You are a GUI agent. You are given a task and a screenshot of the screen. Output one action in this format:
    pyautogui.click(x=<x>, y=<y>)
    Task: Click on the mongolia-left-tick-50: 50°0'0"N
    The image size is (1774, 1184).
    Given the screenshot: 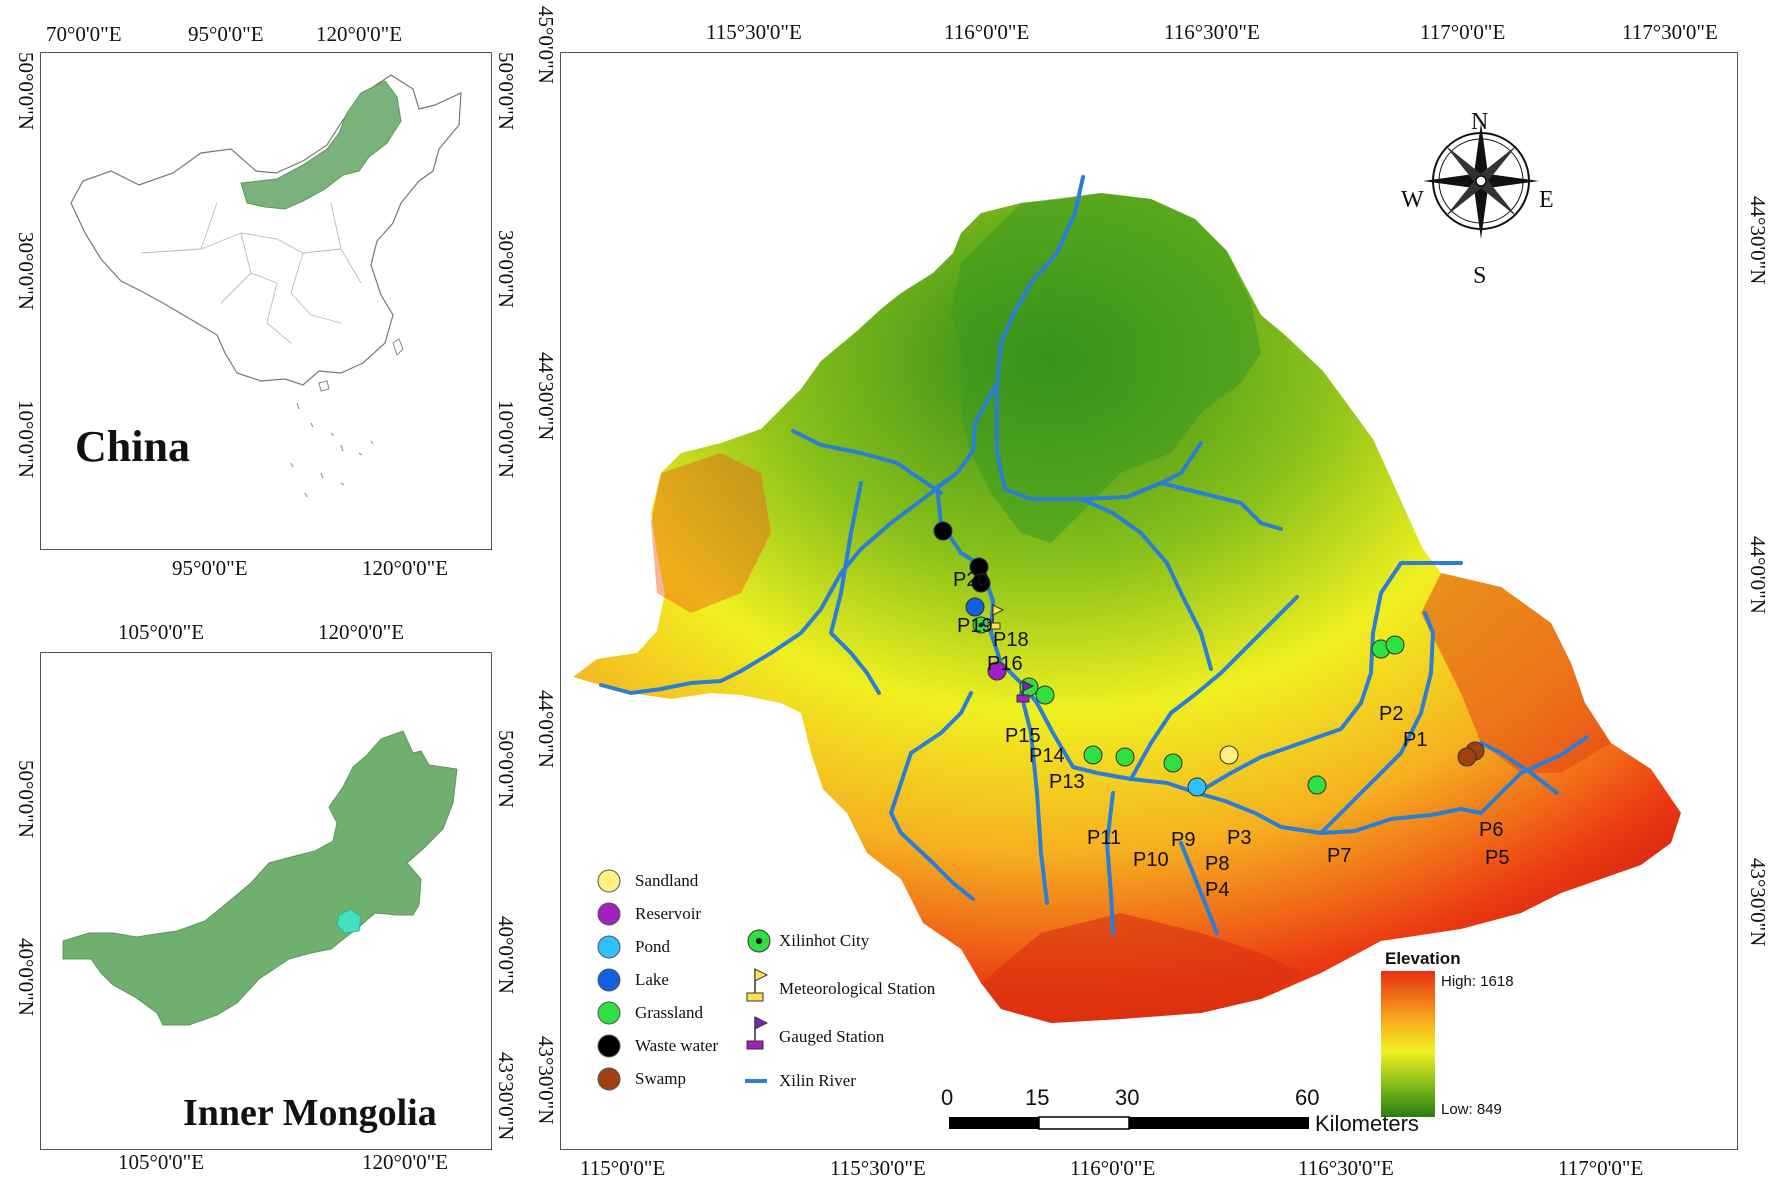 What is the action you would take?
    pyautogui.click(x=26, y=799)
    